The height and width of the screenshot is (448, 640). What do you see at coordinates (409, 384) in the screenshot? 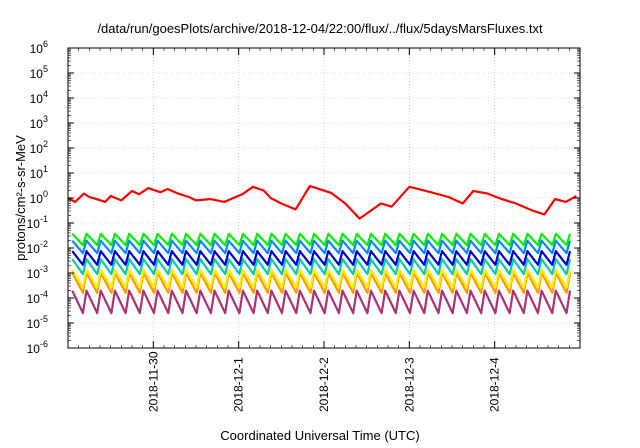
I see `x-tick-label: 2018-12-3` at bounding box center [409, 384].